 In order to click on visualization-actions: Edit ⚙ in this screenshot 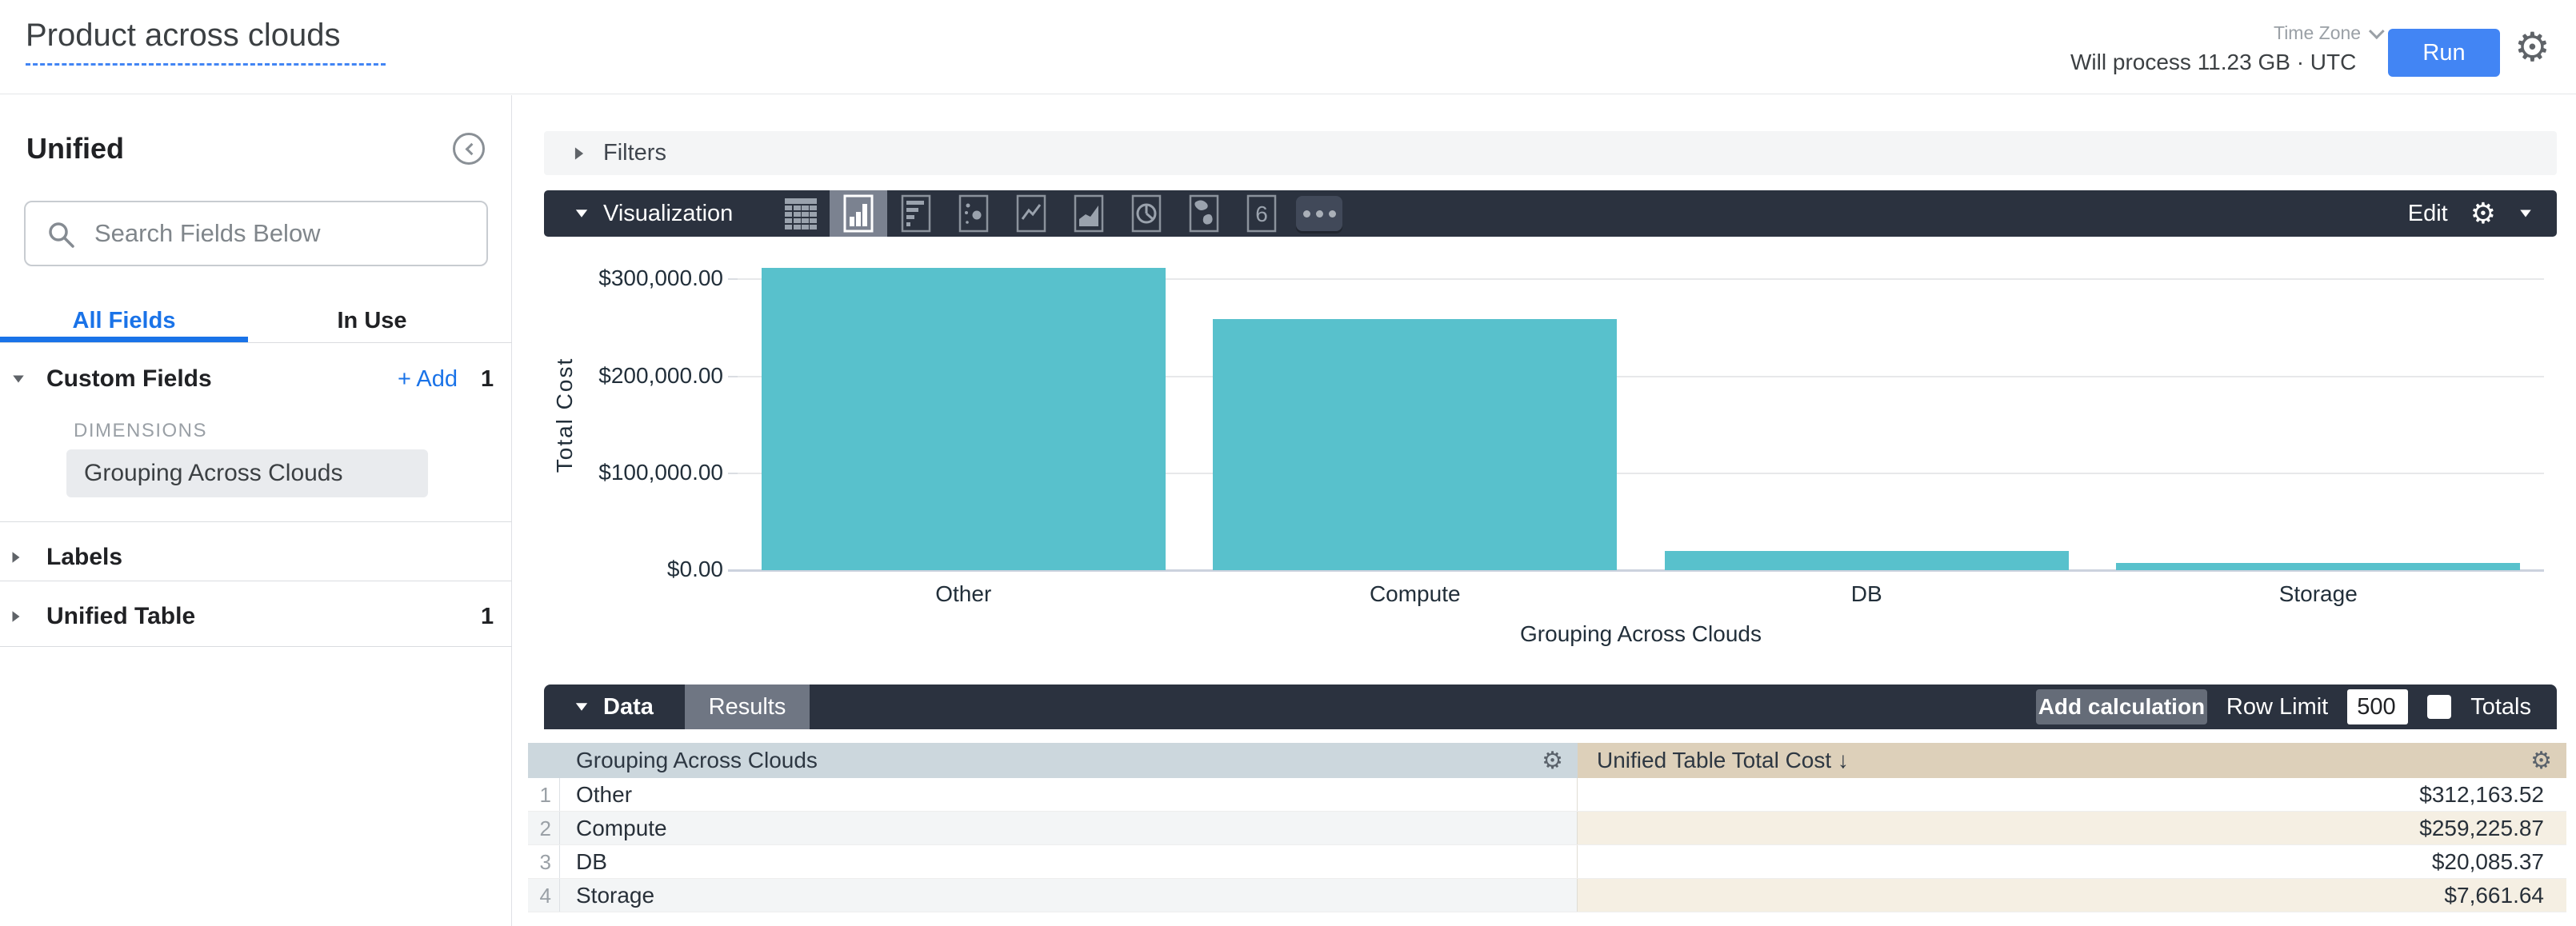, I will do `click(2470, 213)`.